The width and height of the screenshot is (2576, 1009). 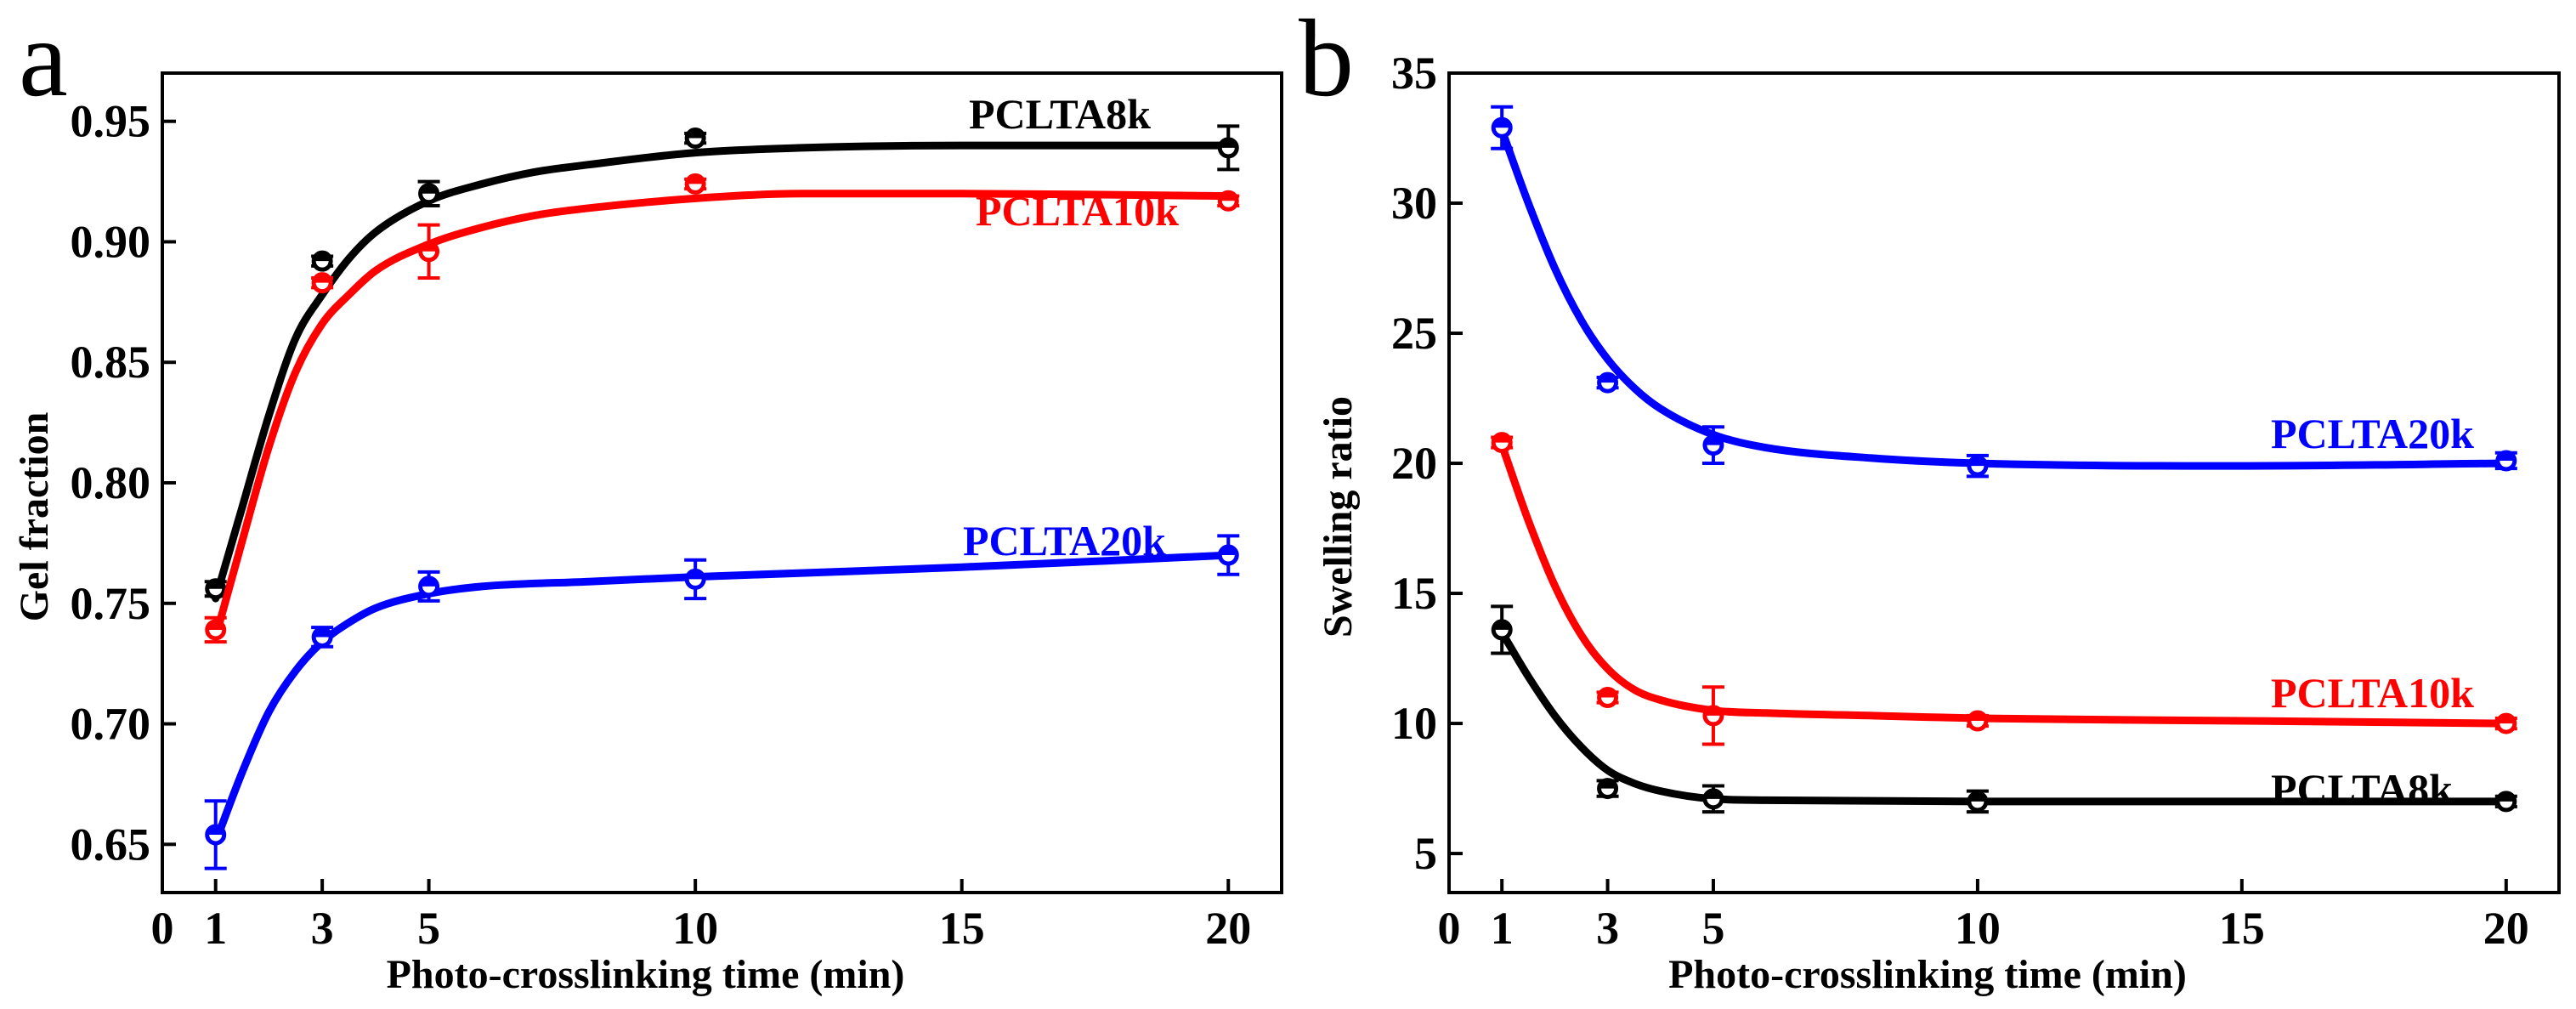 What do you see at coordinates (111, 482) in the screenshot?
I see `y-tick-label: 0.80` at bounding box center [111, 482].